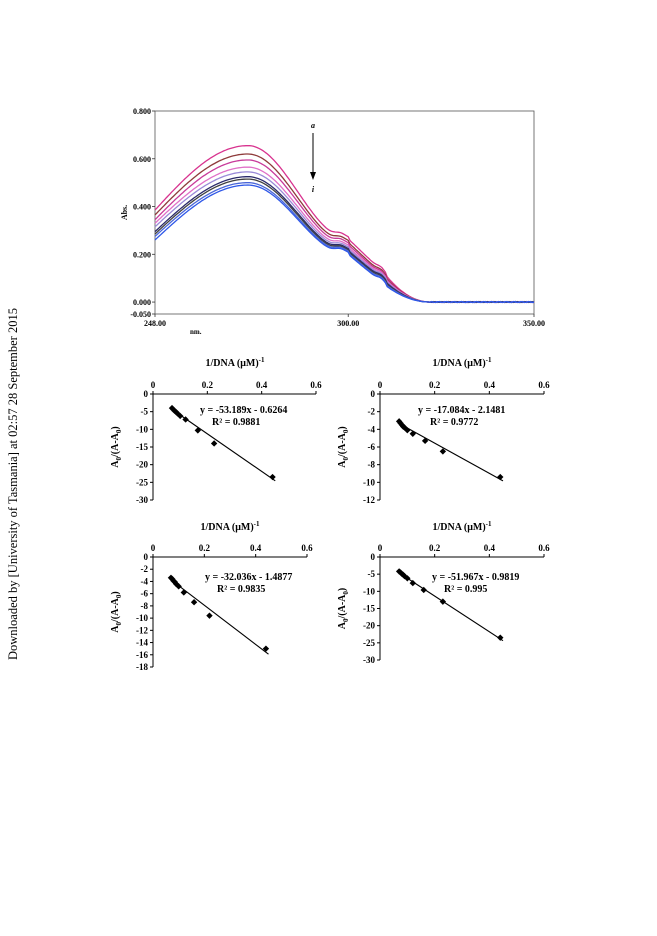 This screenshot has width=657, height=936. What do you see at coordinates (142, 302) in the screenshot?
I see `y-tick-label: 0.000` at bounding box center [142, 302].